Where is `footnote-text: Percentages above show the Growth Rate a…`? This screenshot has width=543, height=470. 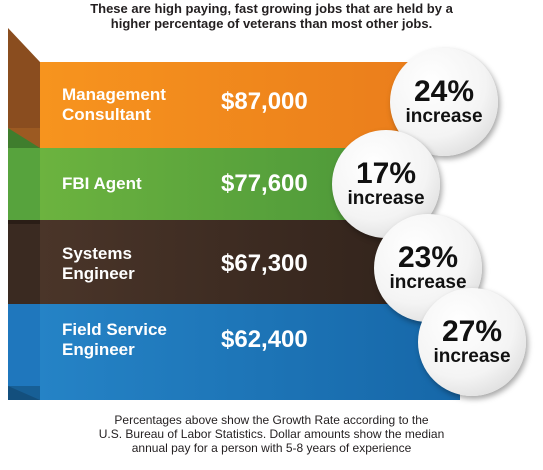
footnote-text: Percentages above show the Growth Rate a… is located at coordinates (271, 434).